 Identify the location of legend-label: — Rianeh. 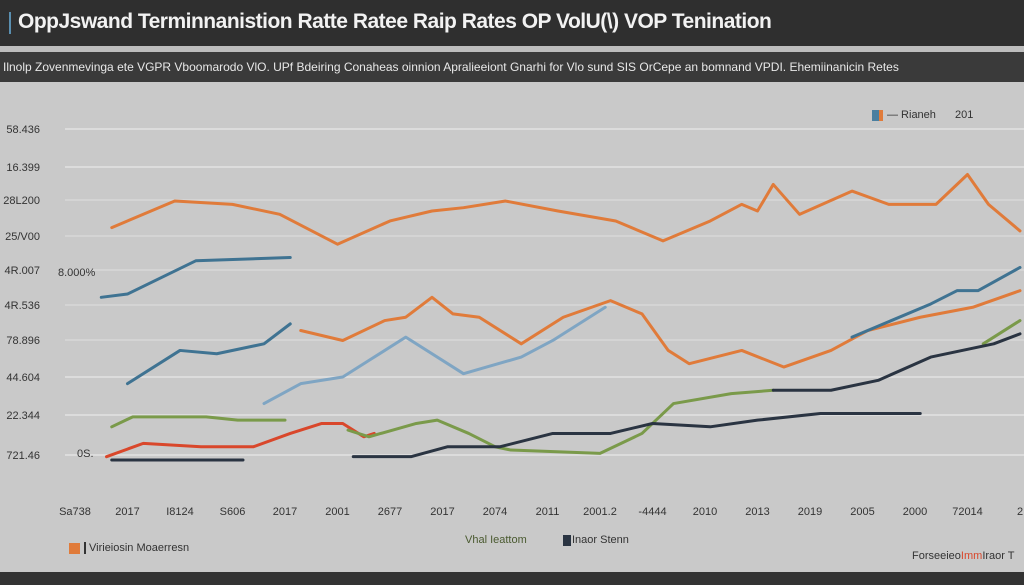
(911, 115).